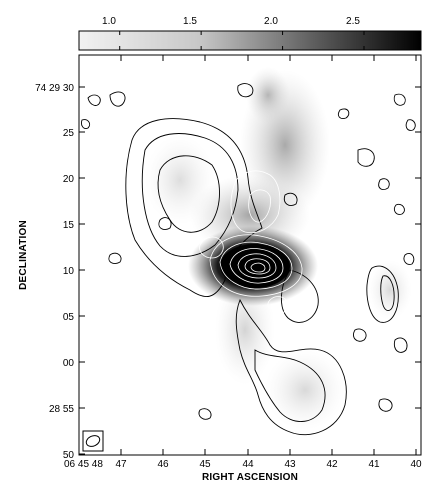  I want to click on x-tick-label-1: 47, so click(121, 464).